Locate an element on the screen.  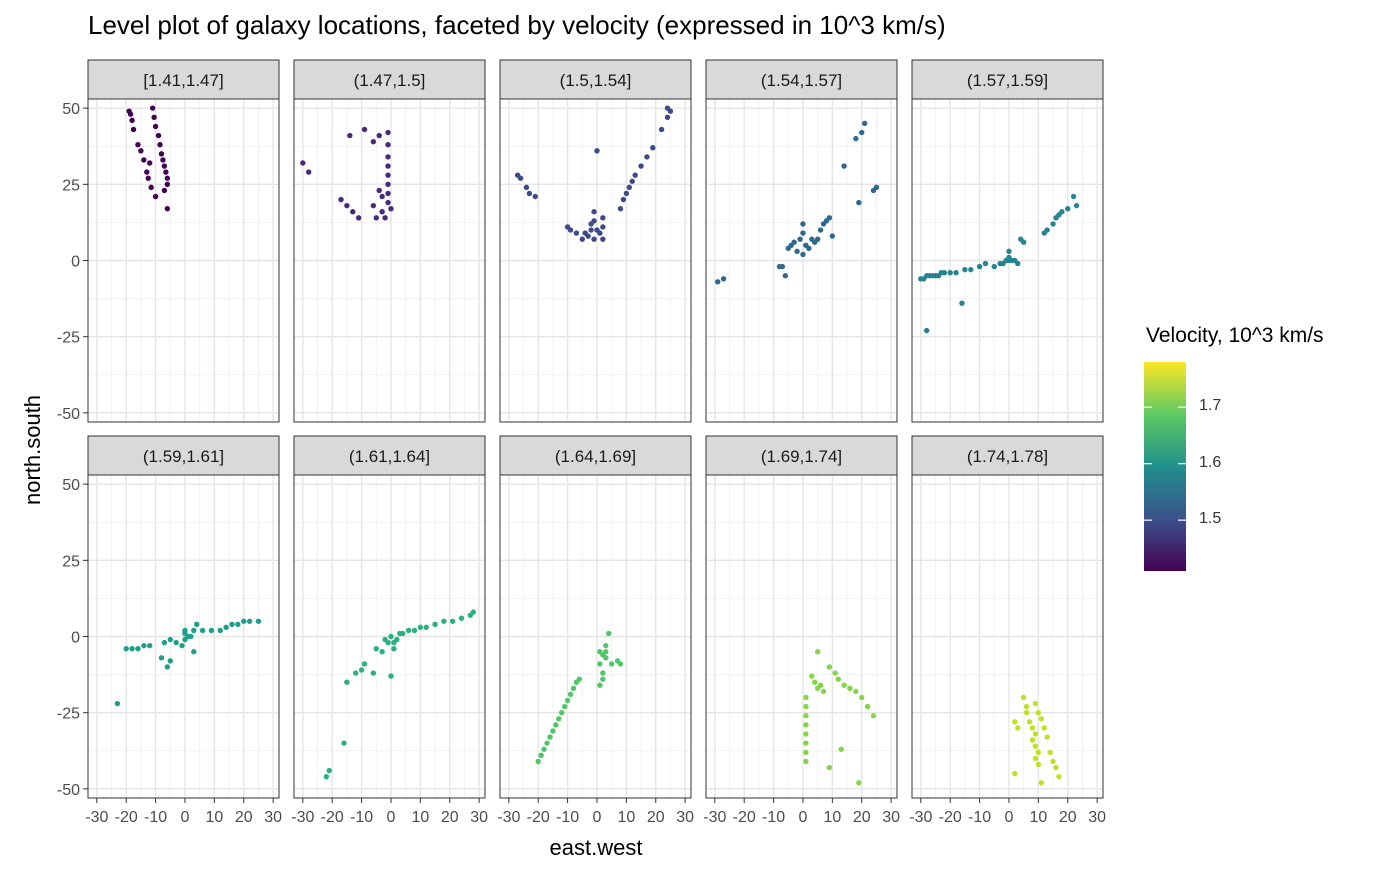
y-tick-label: 0 is located at coordinates (75, 638).